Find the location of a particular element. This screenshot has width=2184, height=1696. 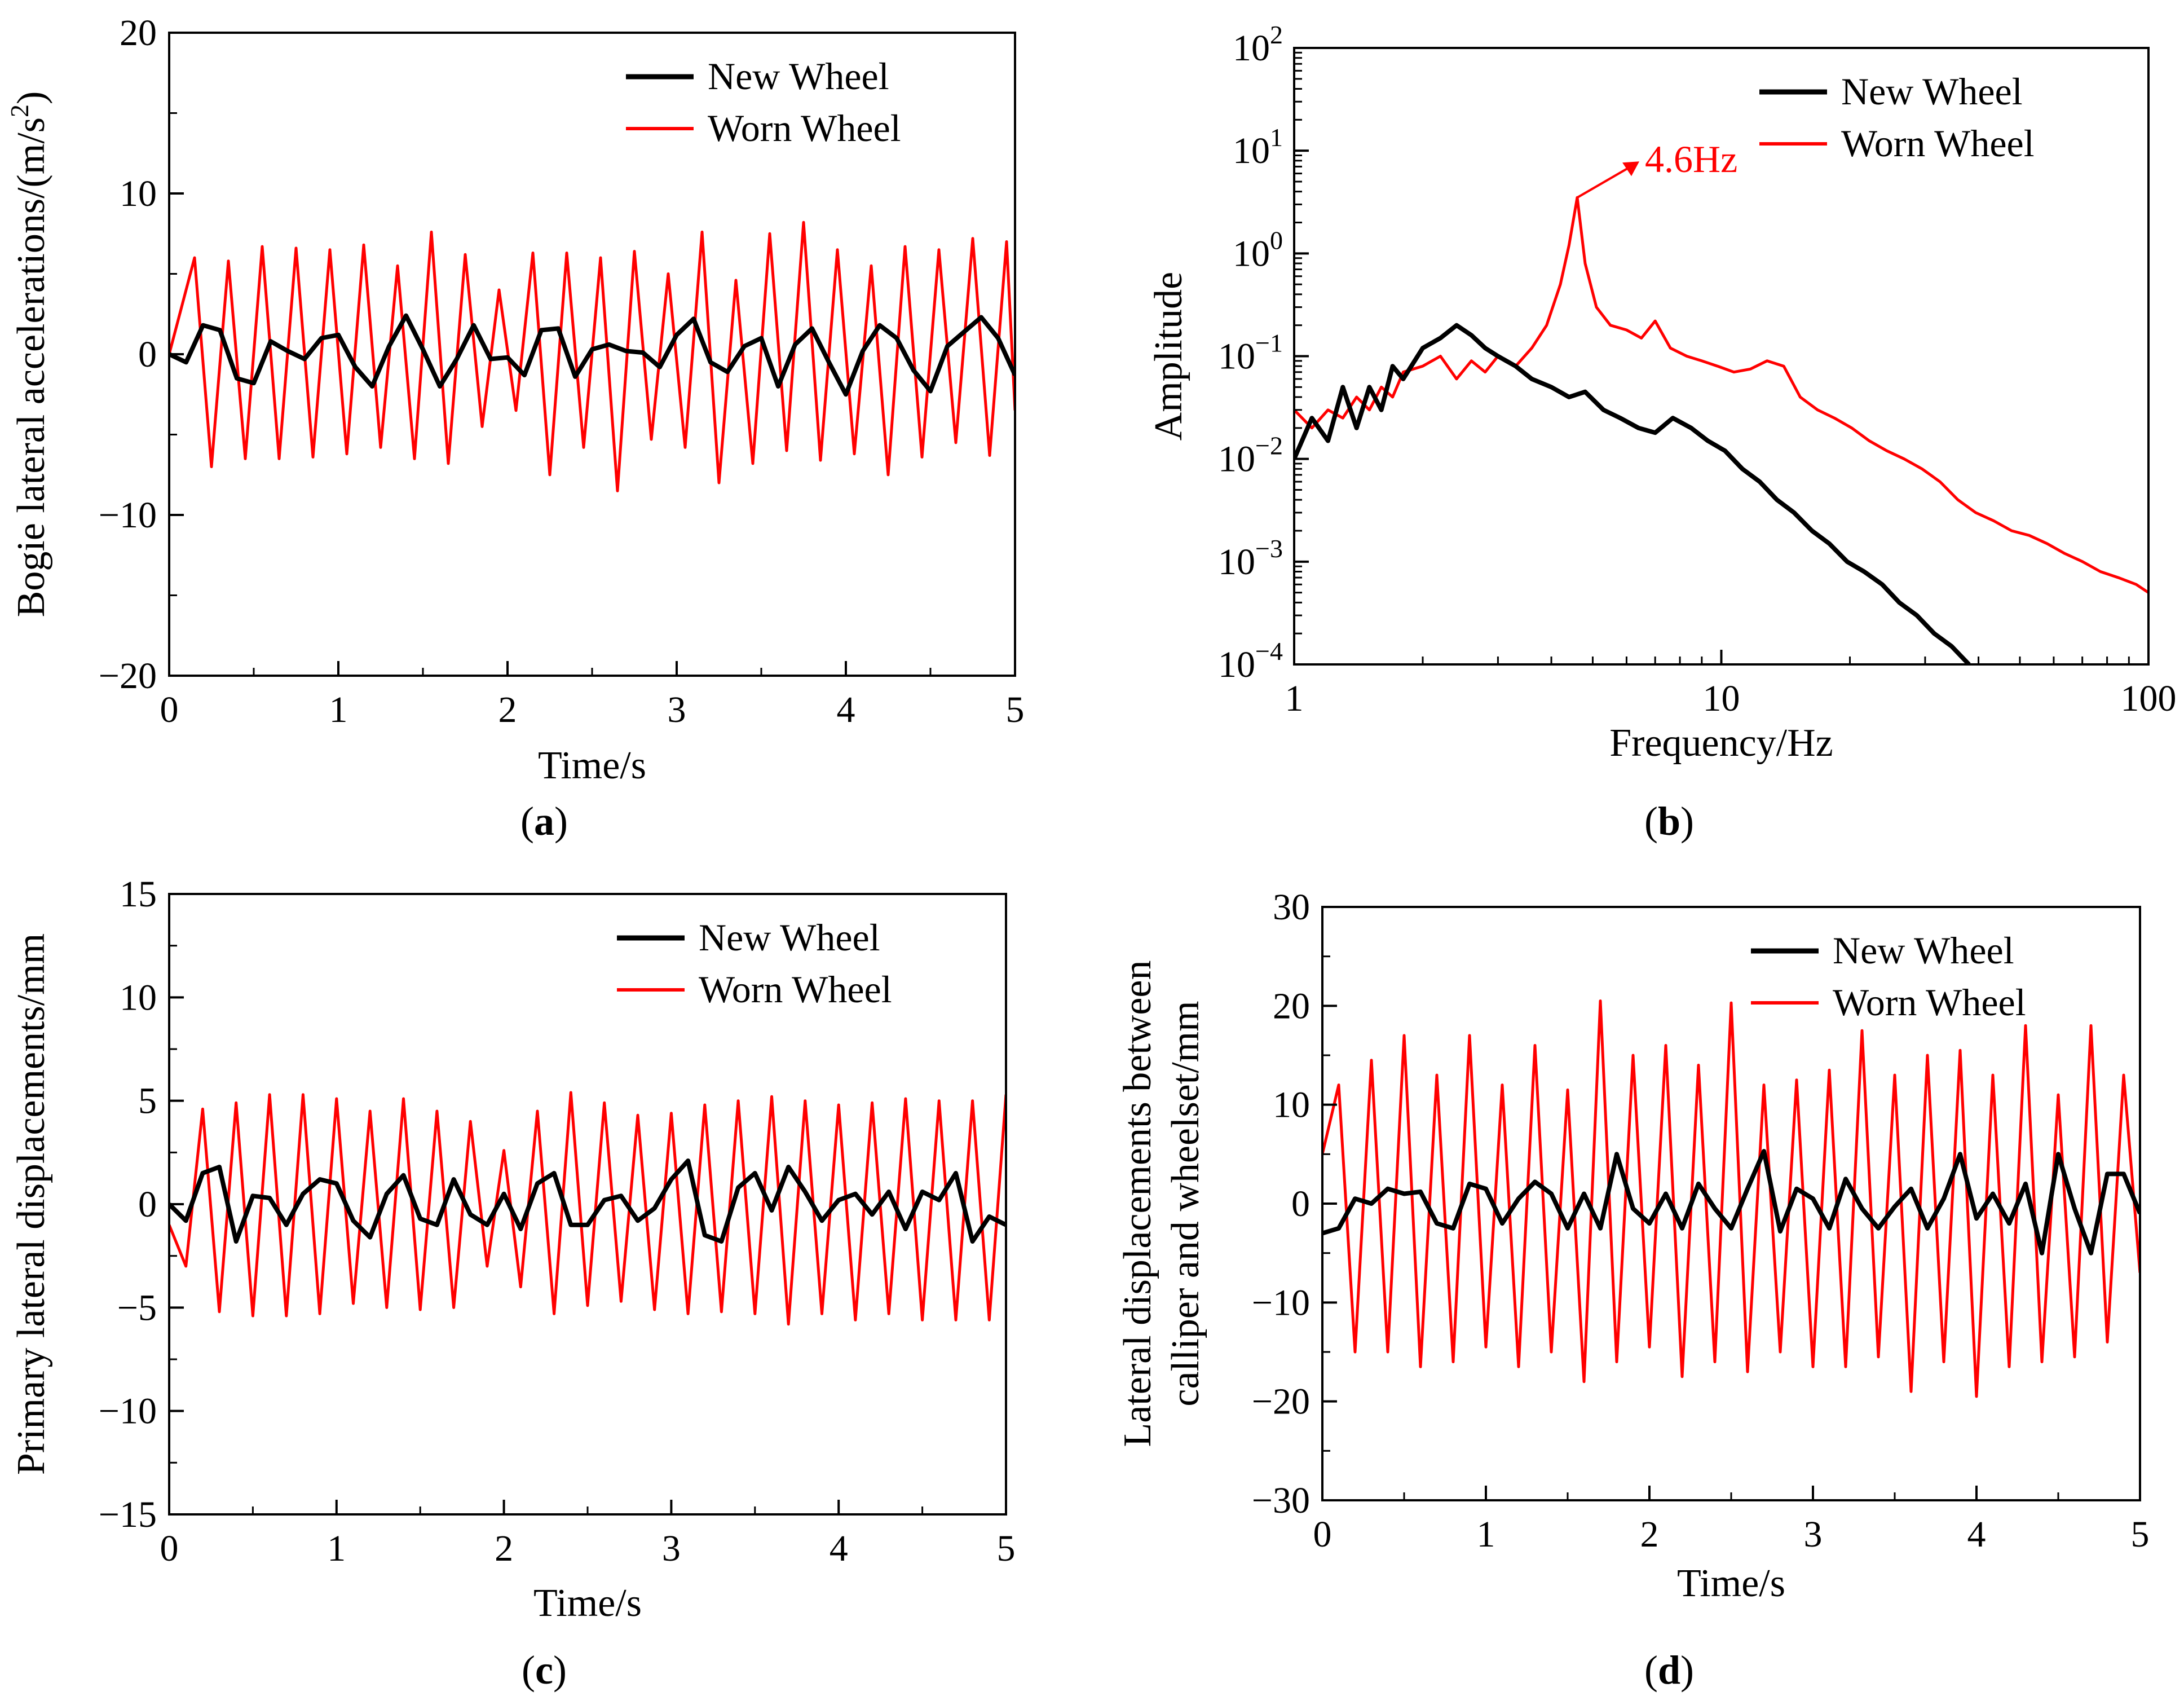

y-tick-label: 30 is located at coordinates (1291, 908).